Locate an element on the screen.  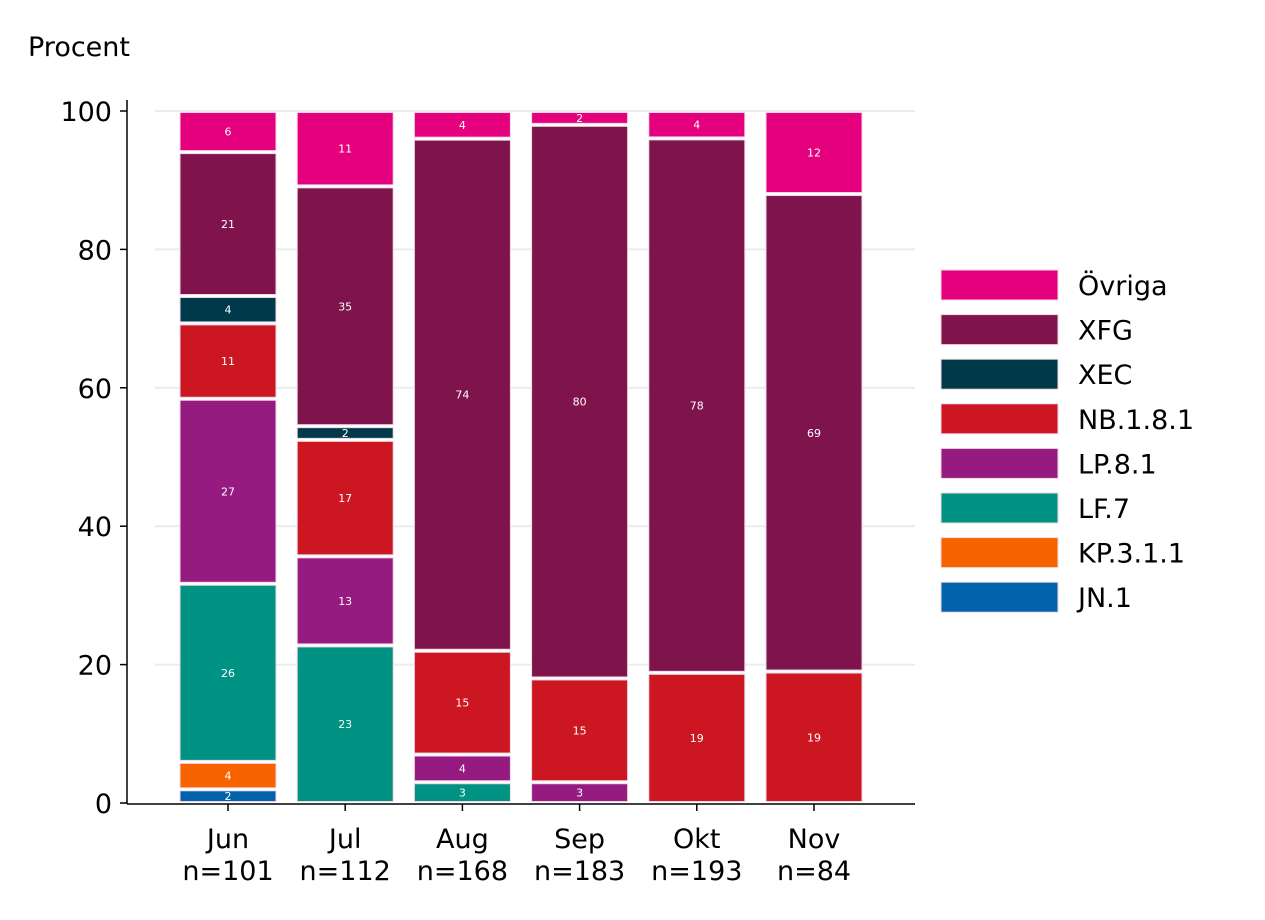
data-label: 80 is located at coordinates (580, 402).